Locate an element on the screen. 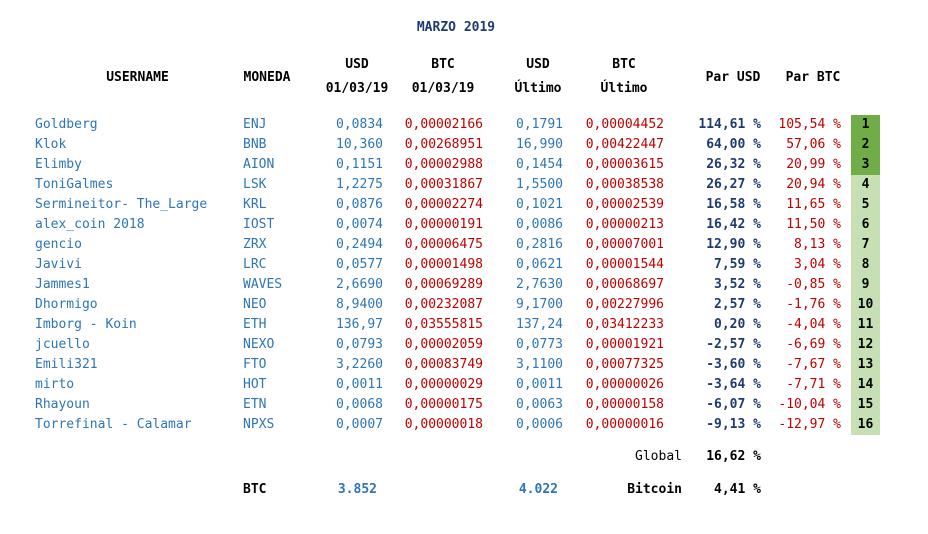  coin-cell: ETN is located at coordinates (255, 404).